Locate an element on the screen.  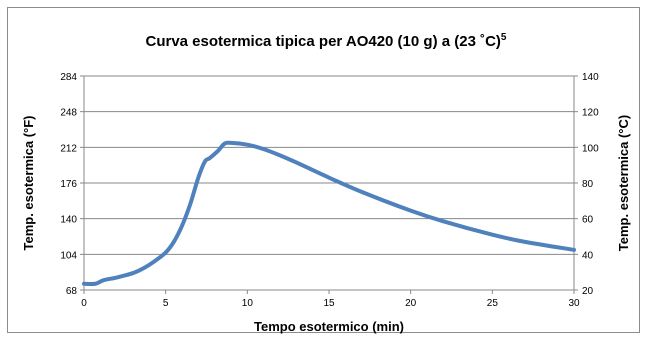
x-tick-label: 25 is located at coordinates (493, 303).